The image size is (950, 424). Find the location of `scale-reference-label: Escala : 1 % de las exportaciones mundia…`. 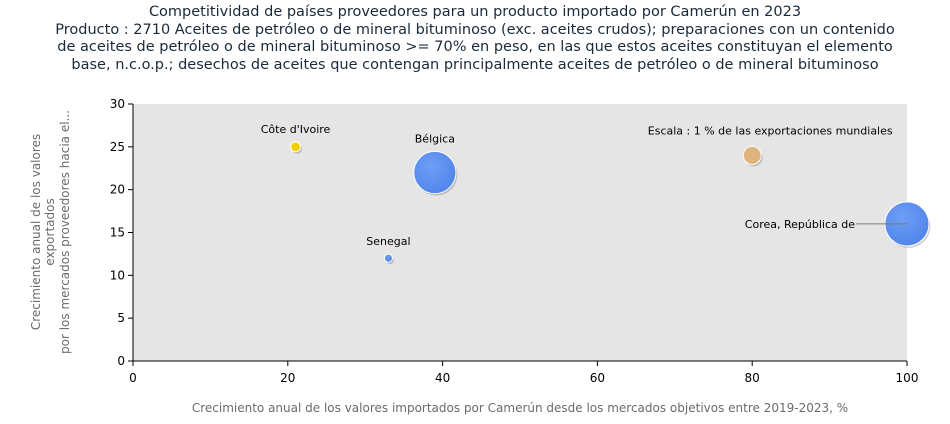

scale-reference-label: Escala : 1 % de las exportaciones mundia… is located at coordinates (770, 130).